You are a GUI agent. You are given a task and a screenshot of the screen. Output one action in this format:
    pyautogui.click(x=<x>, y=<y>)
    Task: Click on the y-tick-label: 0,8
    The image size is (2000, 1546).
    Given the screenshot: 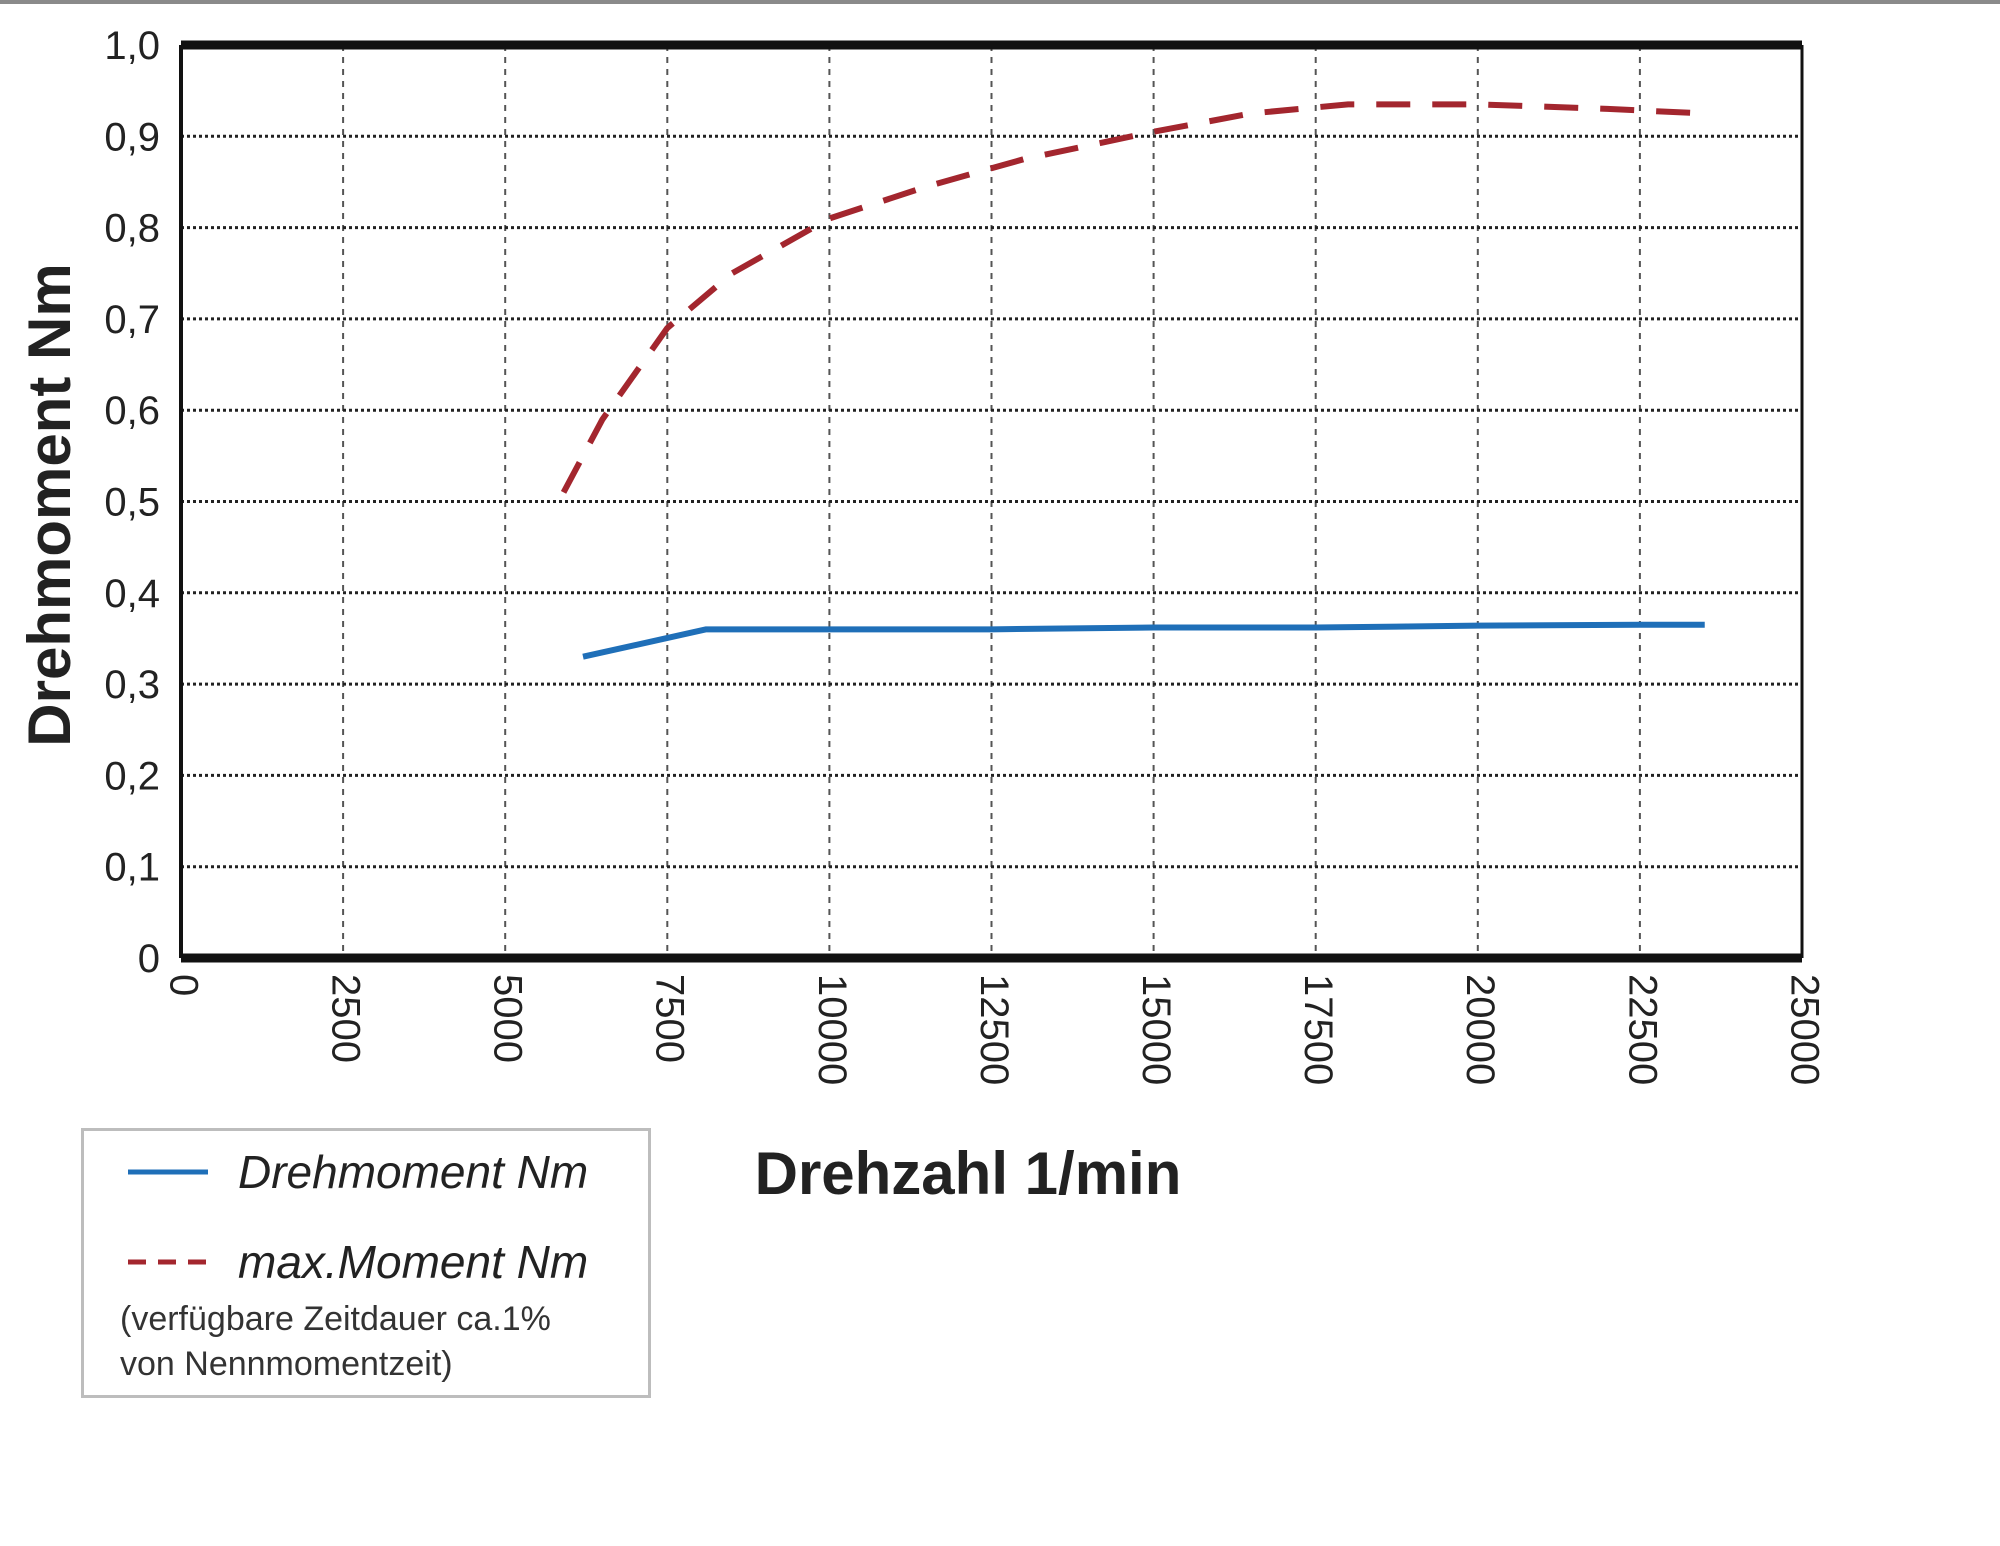 What is the action you would take?
    pyautogui.click(x=132, y=229)
    